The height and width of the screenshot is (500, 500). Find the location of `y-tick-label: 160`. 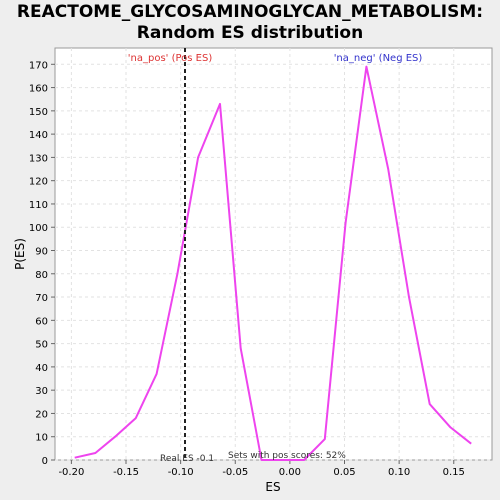

y-tick-label: 160 is located at coordinates (38, 89).